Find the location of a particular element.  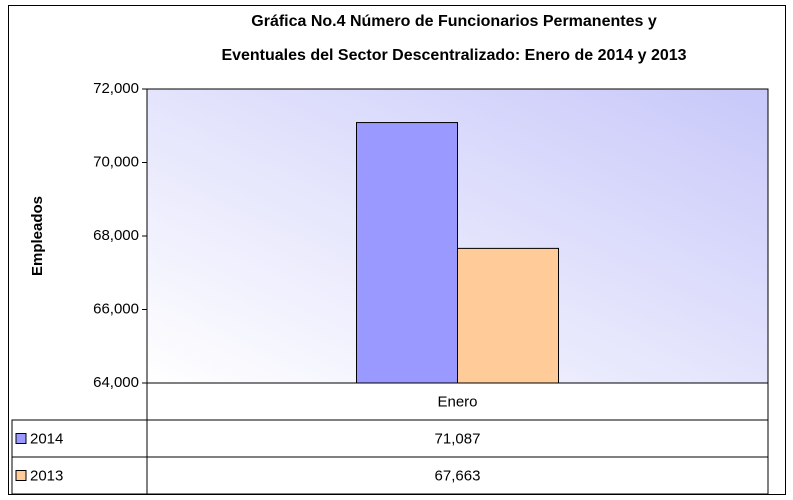

x-tick-label: Enero is located at coordinates (457, 401).